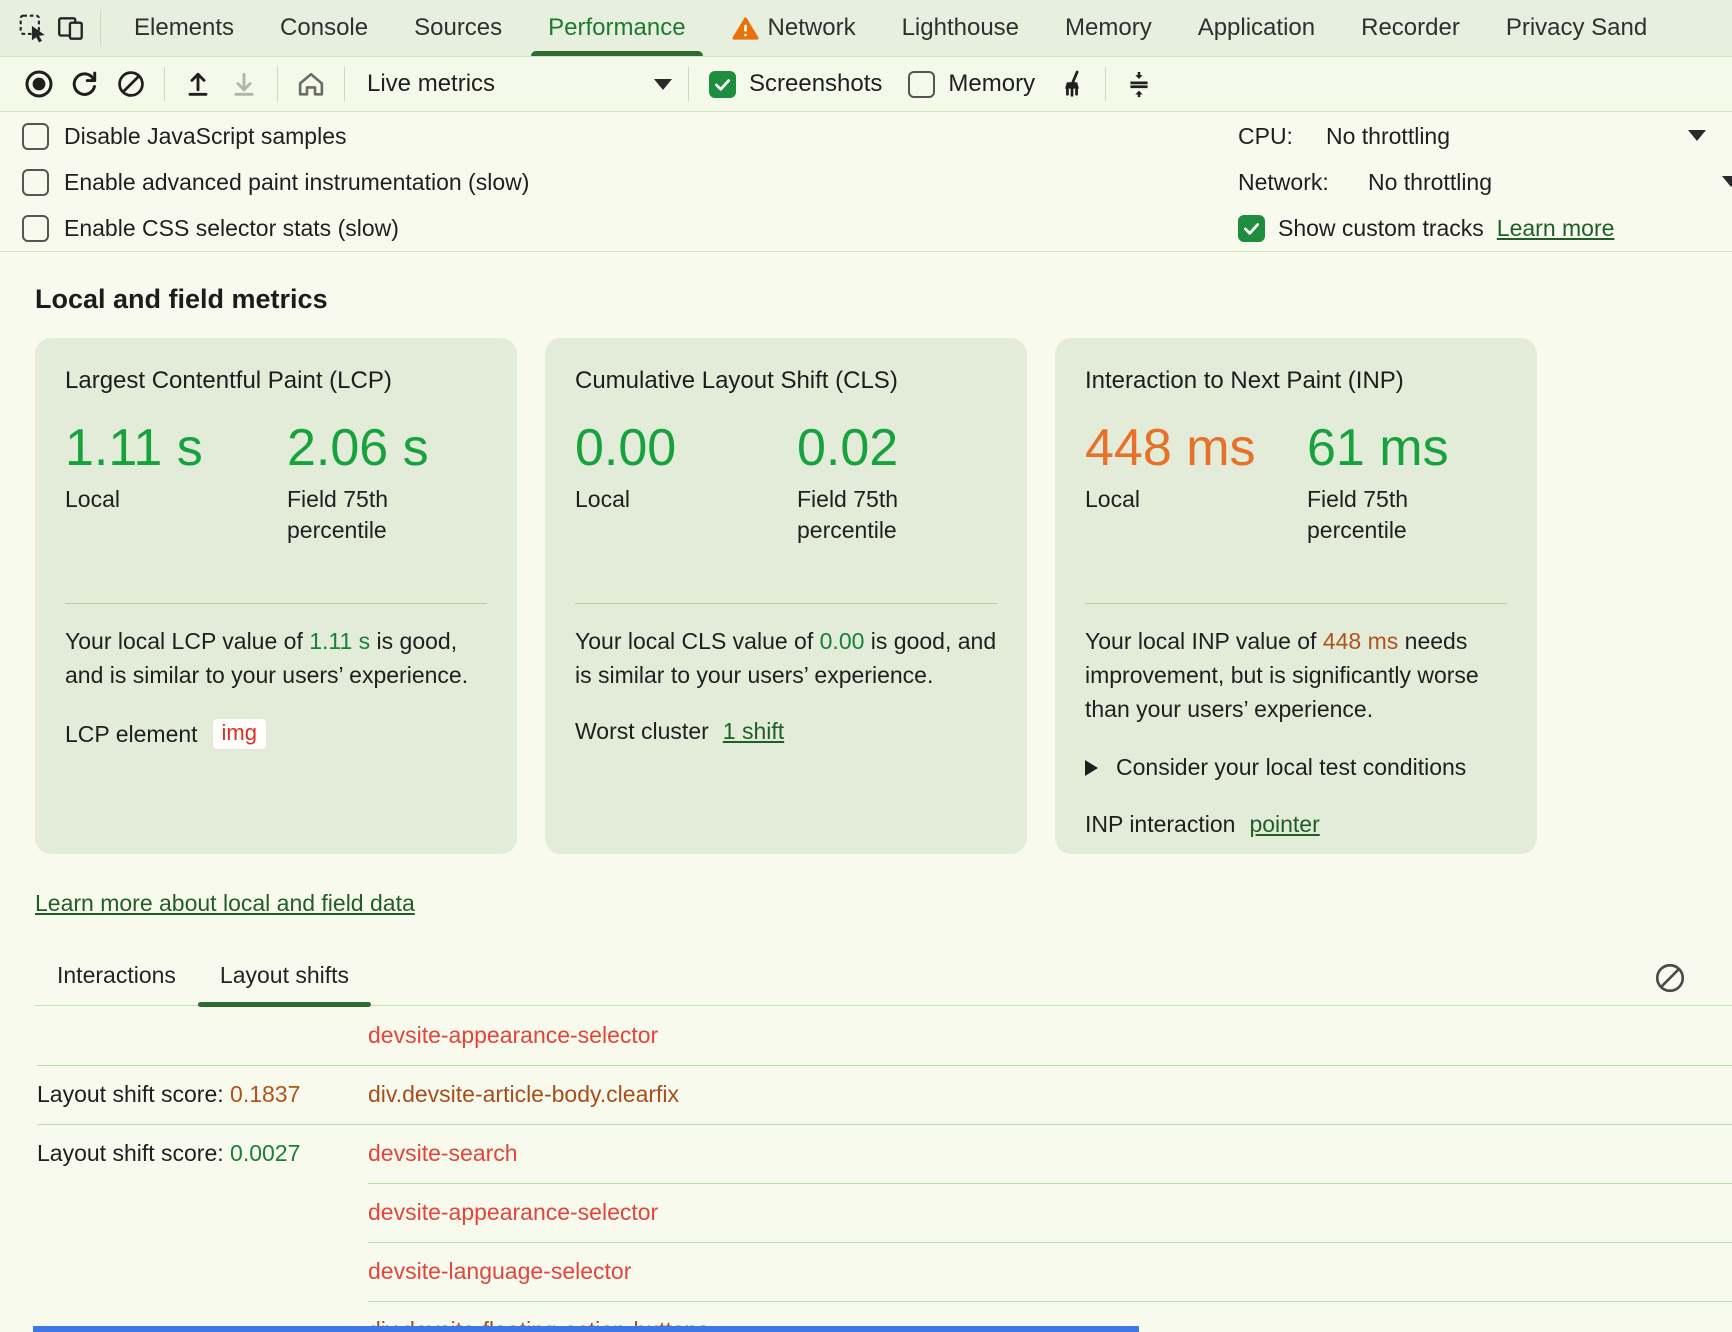  What do you see at coordinates (602, 499) in the screenshot?
I see `cls-local-label: Local` at bounding box center [602, 499].